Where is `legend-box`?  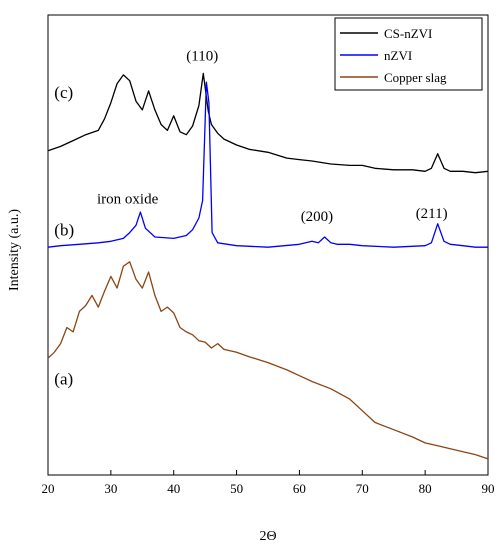 legend-box is located at coordinates (408, 54).